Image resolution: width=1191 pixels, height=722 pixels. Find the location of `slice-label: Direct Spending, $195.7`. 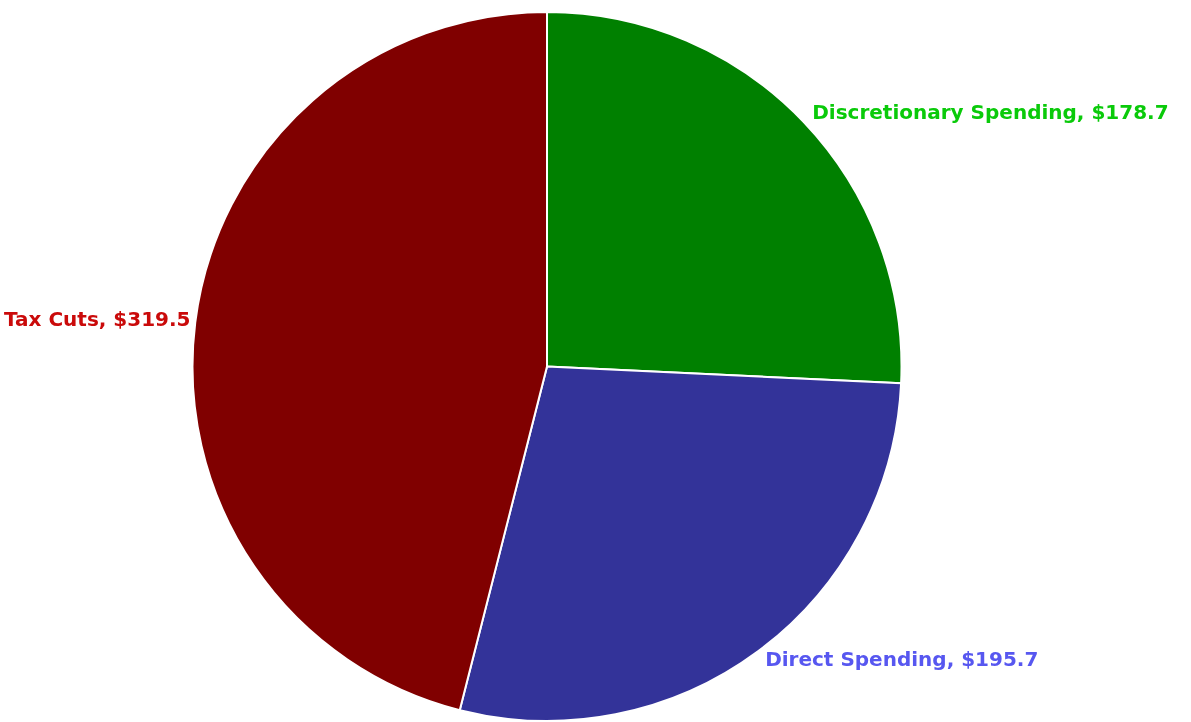

slice-label: Direct Spending, $195.7 is located at coordinates (902, 659).